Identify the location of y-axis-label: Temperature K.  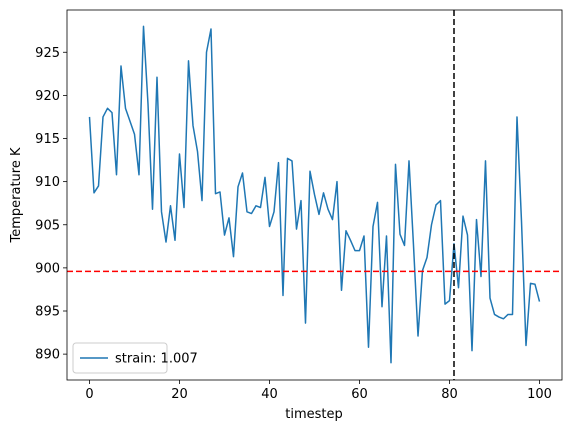
(16, 195).